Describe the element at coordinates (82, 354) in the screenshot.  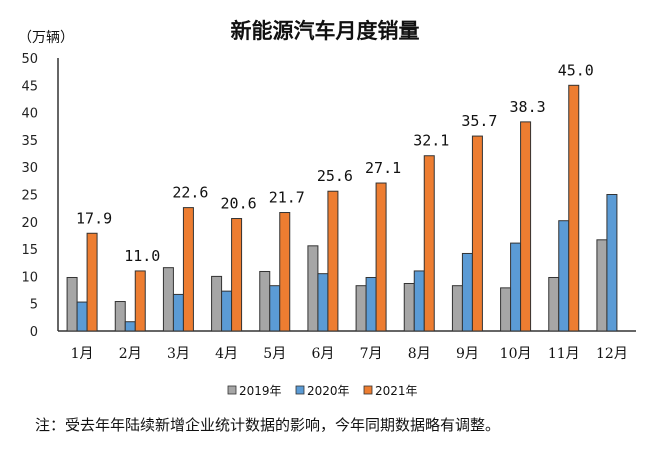
I see `x-tick-label: 1月` at that location.